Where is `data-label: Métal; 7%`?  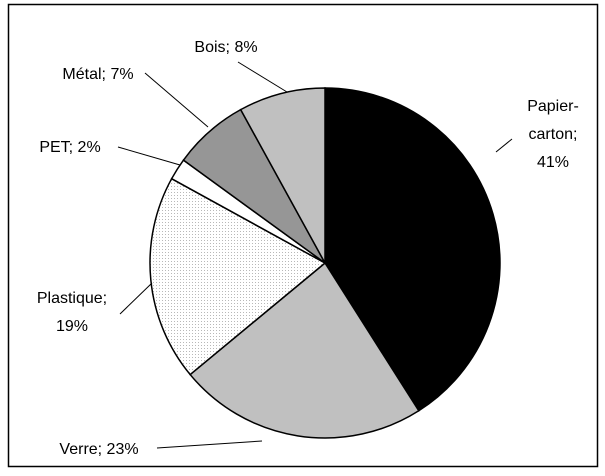 data-label: Métal; 7% is located at coordinates (97, 74).